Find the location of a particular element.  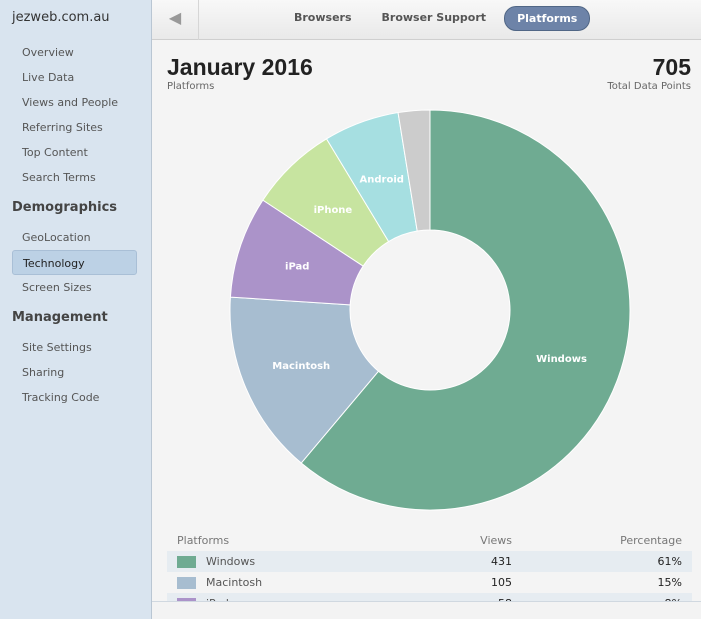

back-button: ◀ is located at coordinates (175, 20).